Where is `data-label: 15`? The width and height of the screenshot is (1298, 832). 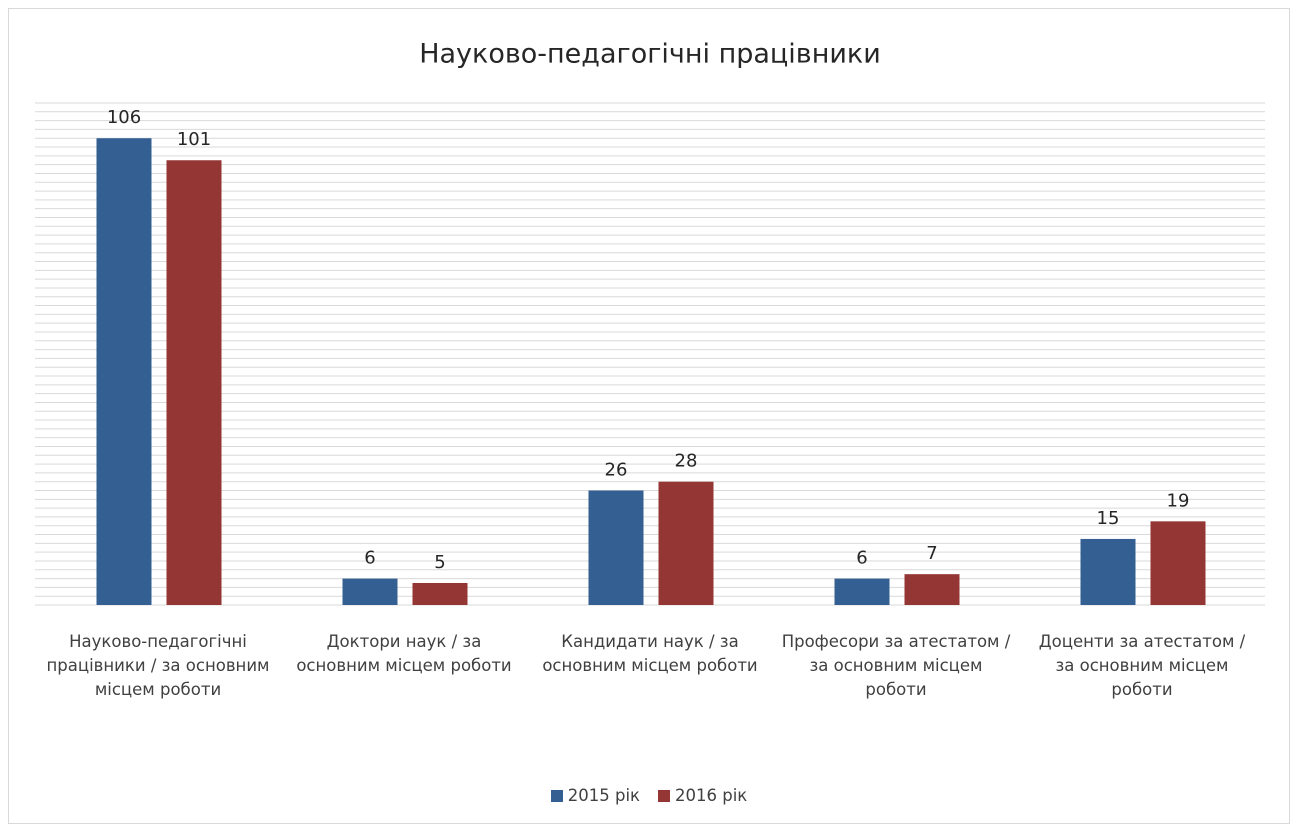 data-label: 15 is located at coordinates (1108, 518).